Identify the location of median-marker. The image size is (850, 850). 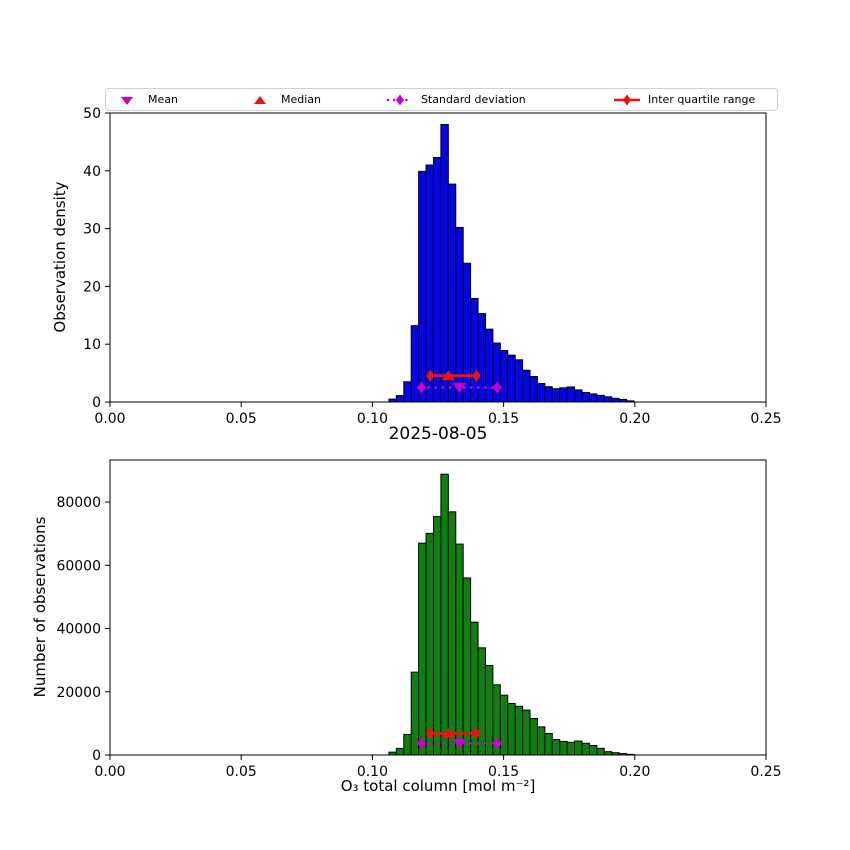
(448, 732).